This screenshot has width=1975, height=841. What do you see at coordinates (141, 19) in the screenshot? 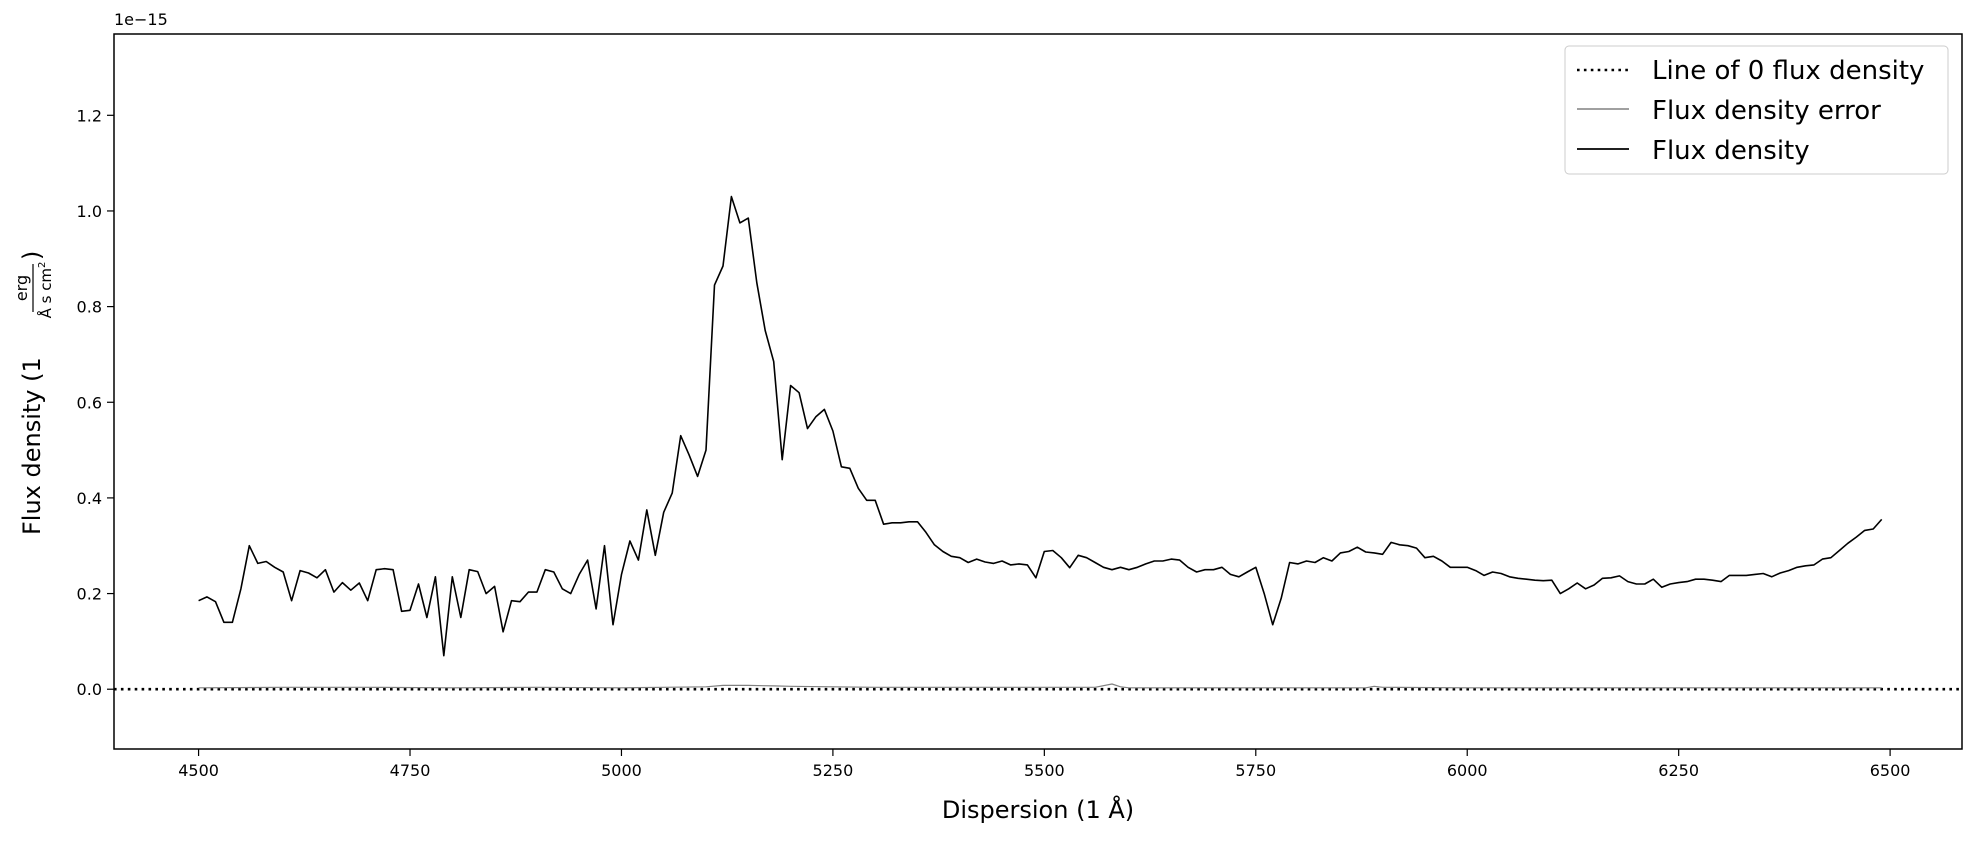
I see `y-offset-text: 1e−15` at bounding box center [141, 19].